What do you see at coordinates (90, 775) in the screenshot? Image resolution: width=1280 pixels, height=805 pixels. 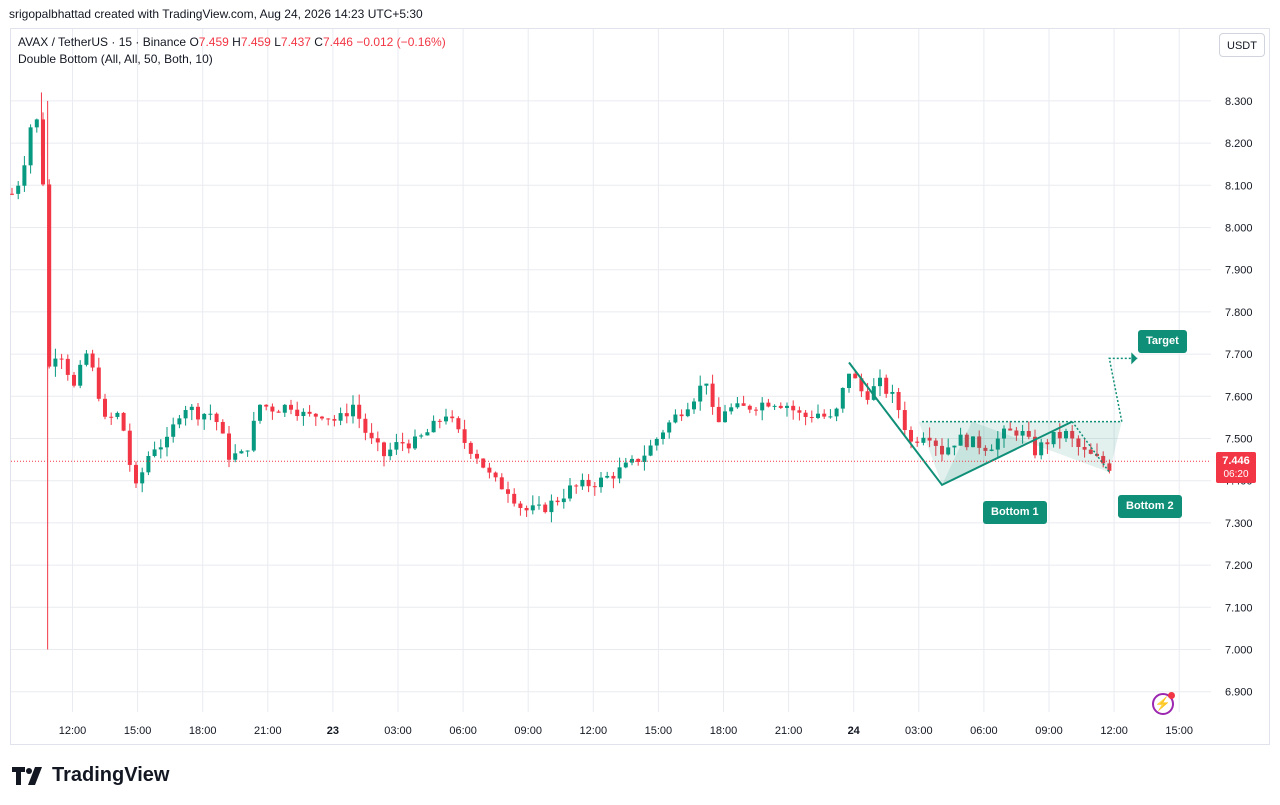 I see `tradingview-logo: TradingView` at bounding box center [90, 775].